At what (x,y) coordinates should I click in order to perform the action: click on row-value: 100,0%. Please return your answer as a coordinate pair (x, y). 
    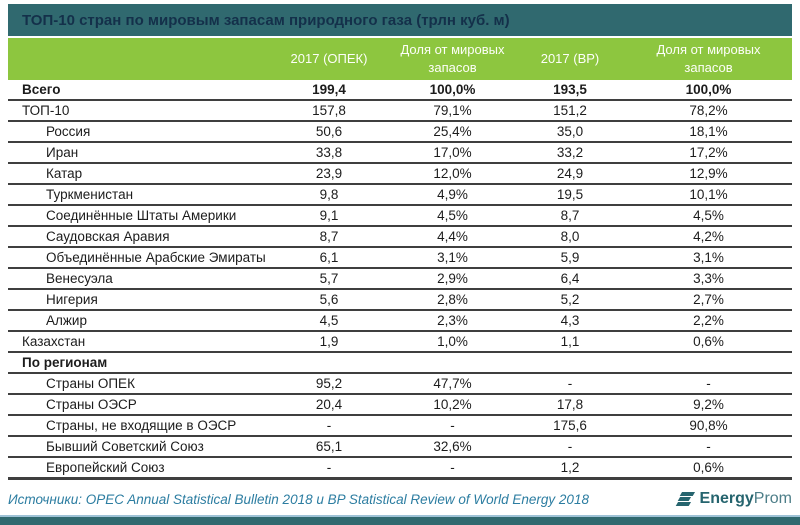
    Looking at the image, I should click on (708, 89).